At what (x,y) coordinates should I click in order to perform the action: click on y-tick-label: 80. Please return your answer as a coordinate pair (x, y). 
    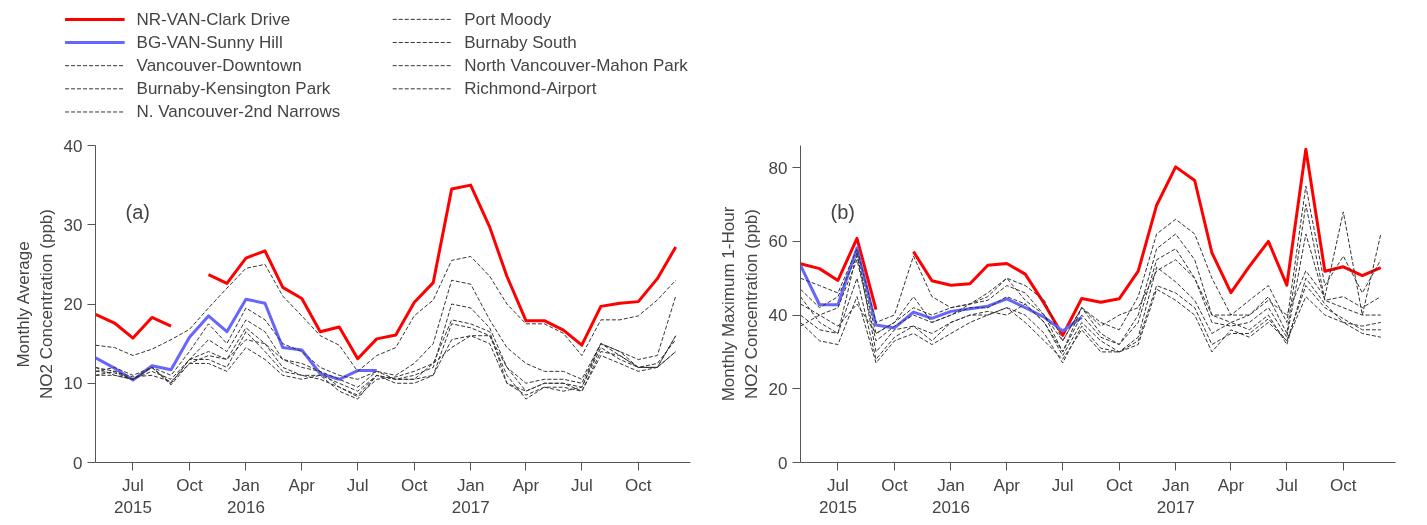
    Looking at the image, I should click on (778, 168).